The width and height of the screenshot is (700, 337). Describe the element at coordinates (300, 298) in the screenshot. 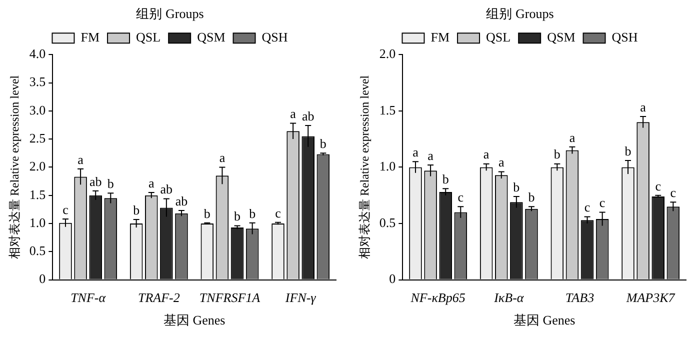

I see `x-tick-label: IFN-γ` at that location.